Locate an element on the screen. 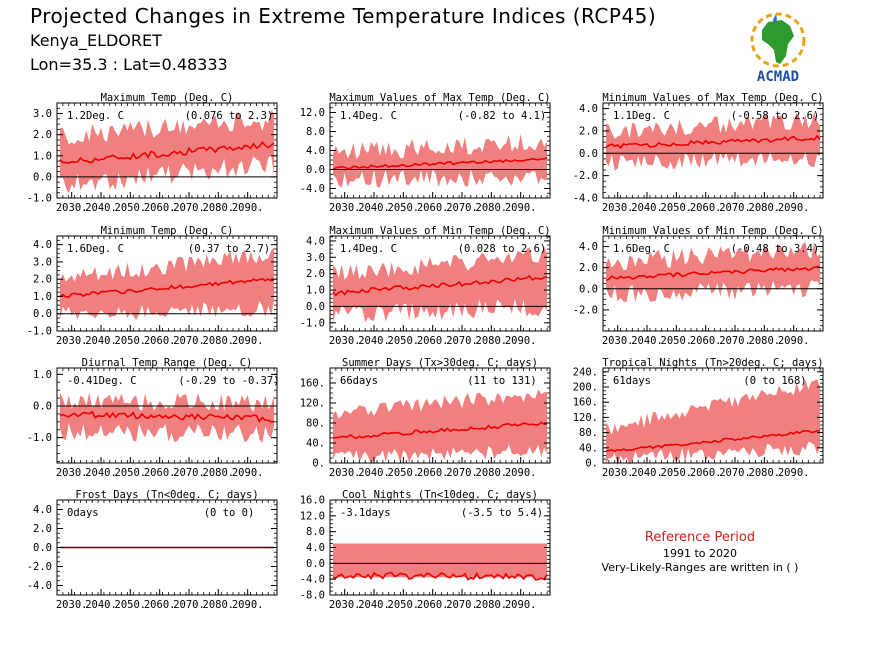 Image resolution: width=879 pixels, height=659 pixels. panel-likely-range: (-3.5 to 5.4) is located at coordinates (502, 513).